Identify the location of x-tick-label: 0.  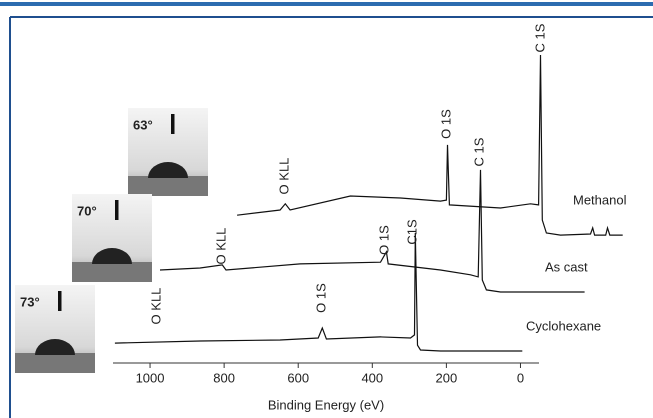
(520, 377).